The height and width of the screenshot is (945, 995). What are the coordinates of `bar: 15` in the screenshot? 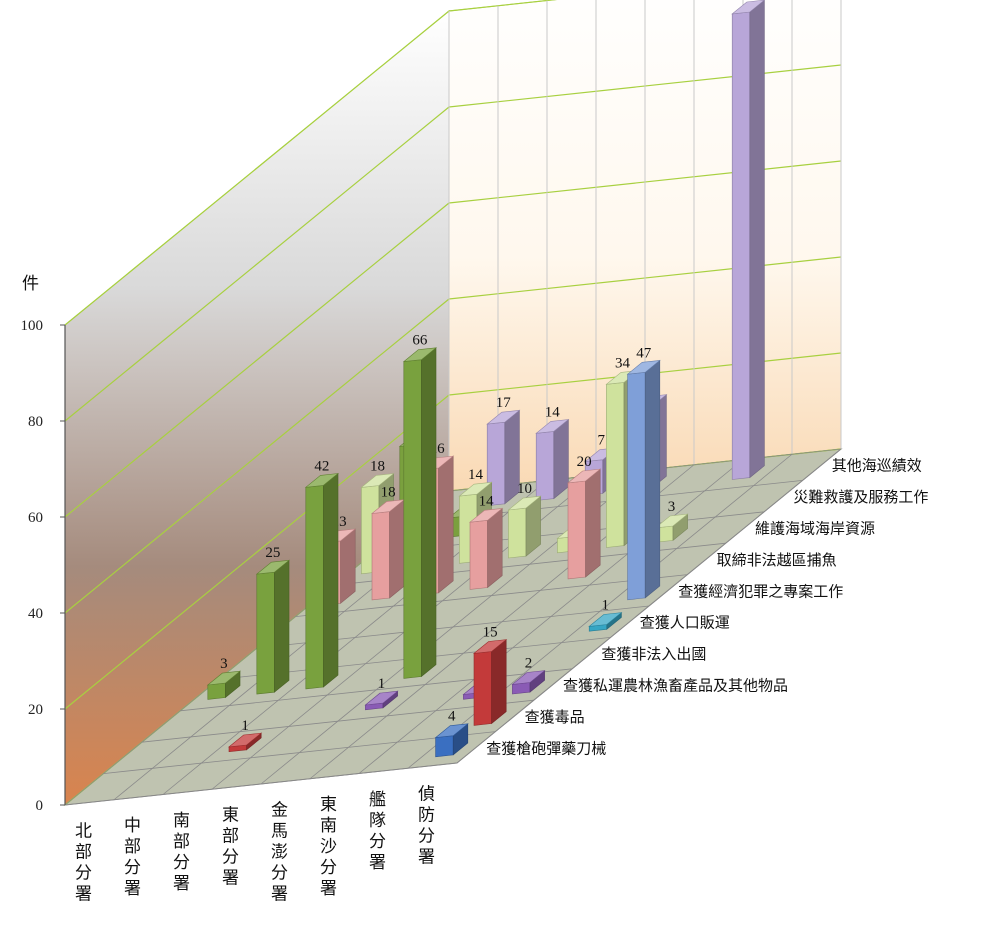 It's located at (490, 675).